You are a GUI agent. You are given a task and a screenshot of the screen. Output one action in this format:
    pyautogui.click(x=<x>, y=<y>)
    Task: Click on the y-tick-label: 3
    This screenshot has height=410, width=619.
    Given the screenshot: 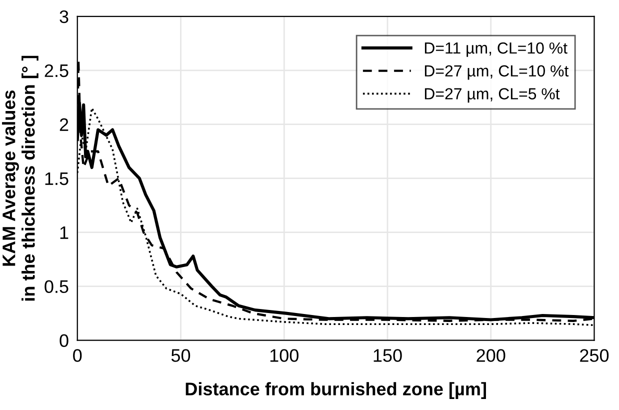 What is the action you would take?
    pyautogui.click(x=64, y=17)
    